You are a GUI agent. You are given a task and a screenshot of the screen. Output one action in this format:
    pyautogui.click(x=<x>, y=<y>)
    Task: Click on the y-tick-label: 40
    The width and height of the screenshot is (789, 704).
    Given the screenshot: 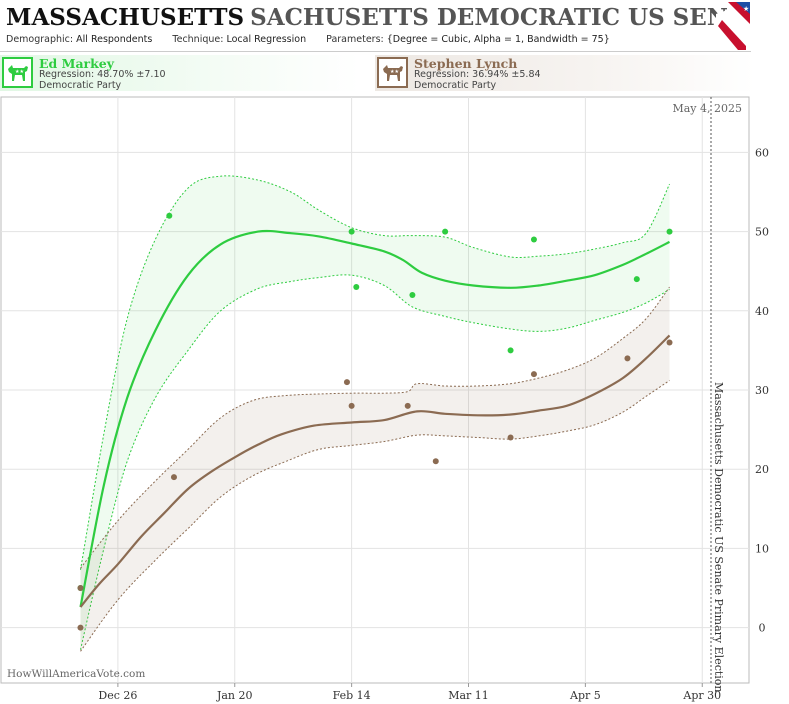 What is the action you would take?
    pyautogui.click(x=762, y=311)
    